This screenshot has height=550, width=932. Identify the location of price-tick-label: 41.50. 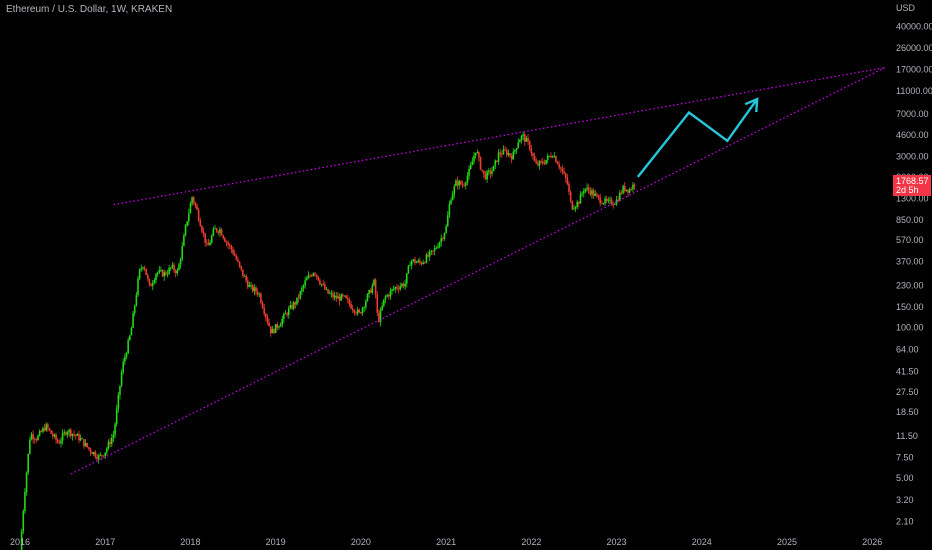
(907, 372).